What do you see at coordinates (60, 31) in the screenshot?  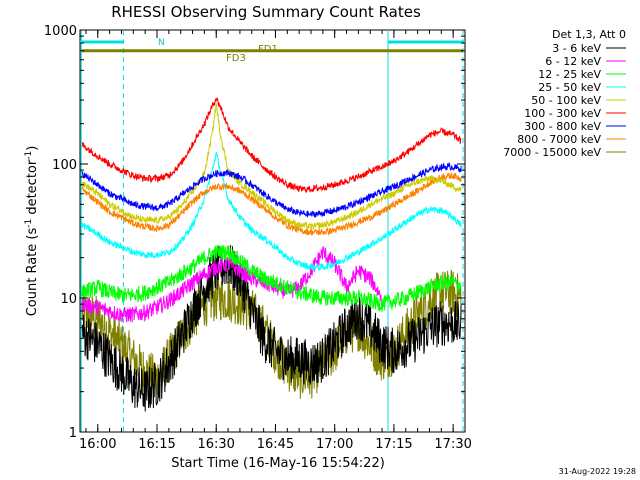 I see `y-tick-label: 1000` at bounding box center [60, 31].